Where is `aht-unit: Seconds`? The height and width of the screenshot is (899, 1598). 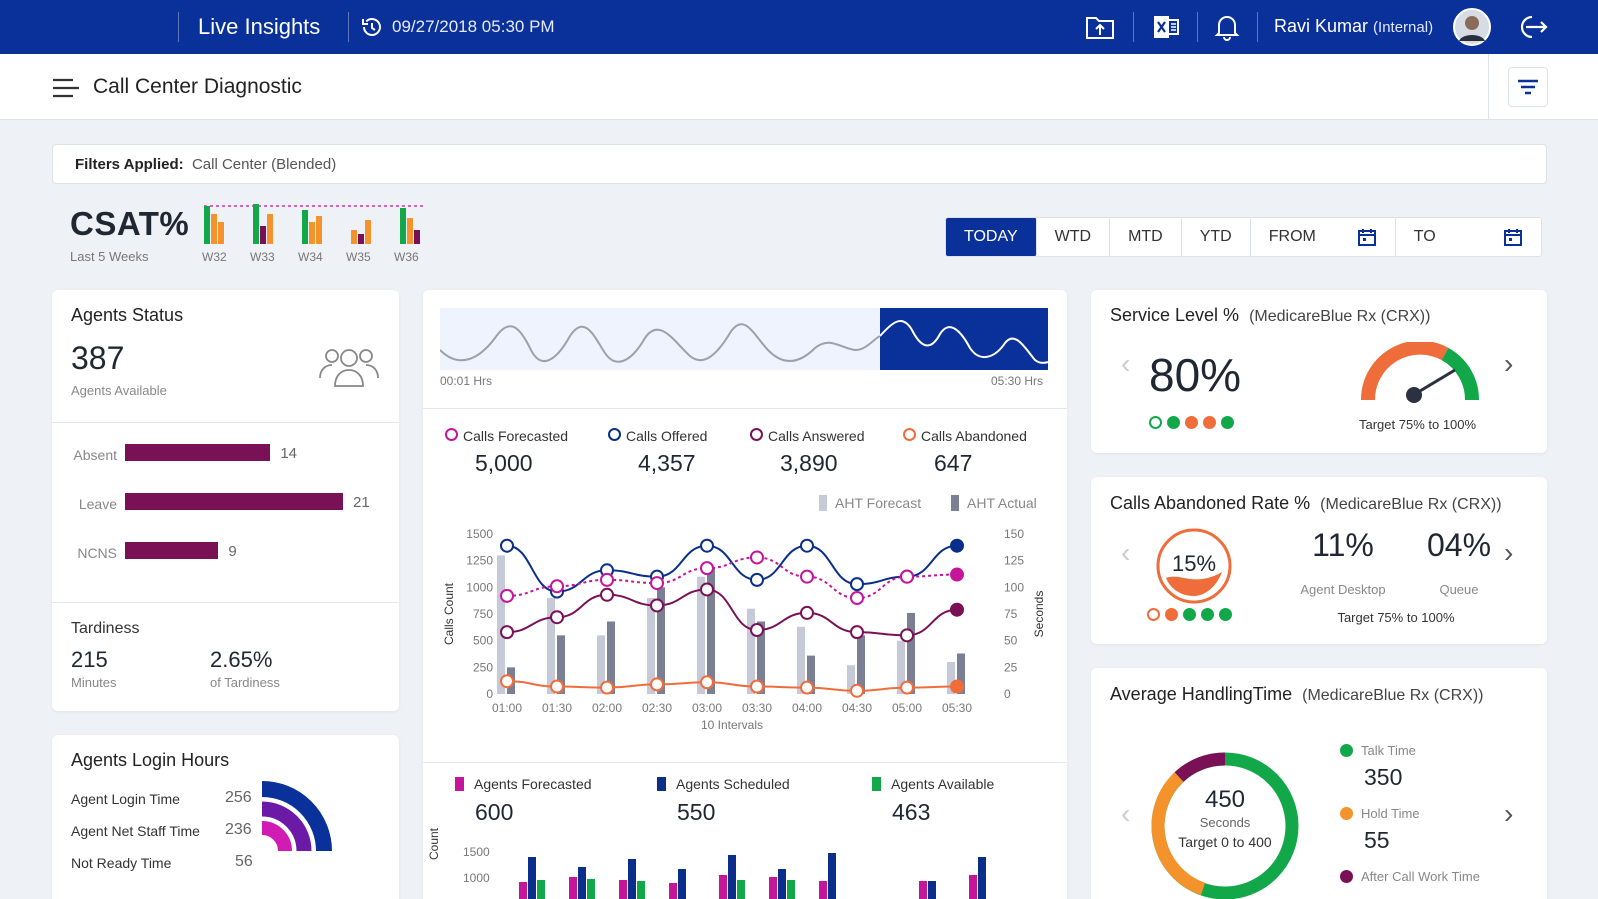
aht-unit: Seconds is located at coordinates (1225, 822).